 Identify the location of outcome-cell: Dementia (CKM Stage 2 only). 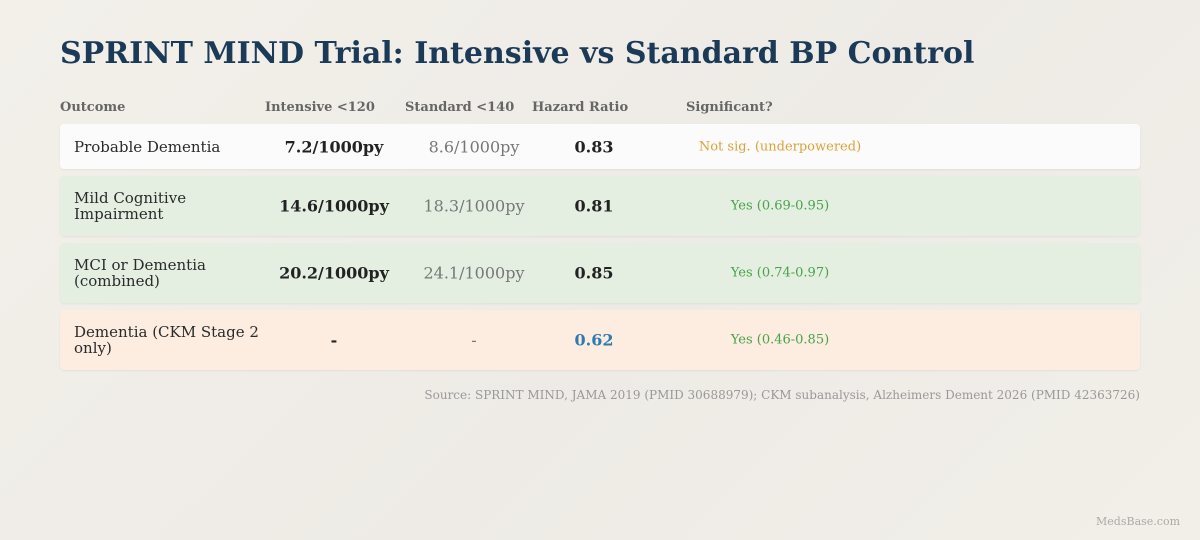
(166, 340).